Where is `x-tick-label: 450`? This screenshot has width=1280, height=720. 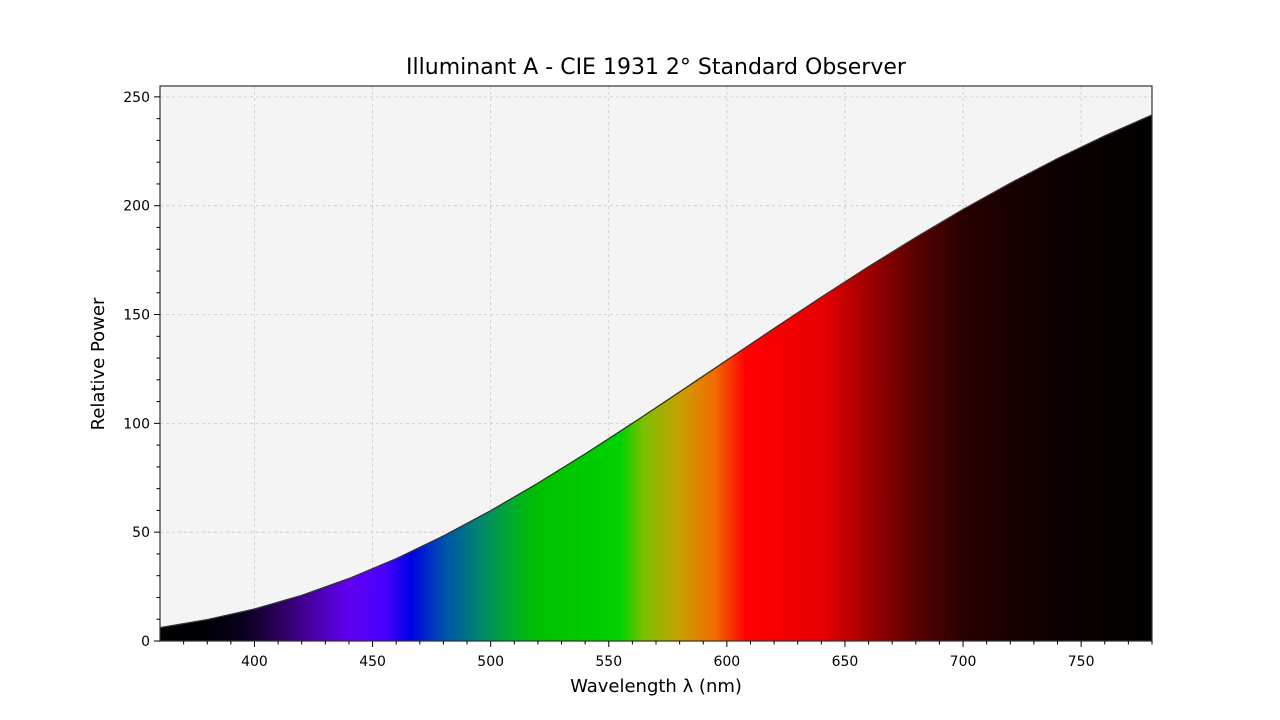 x-tick-label: 450 is located at coordinates (372, 662).